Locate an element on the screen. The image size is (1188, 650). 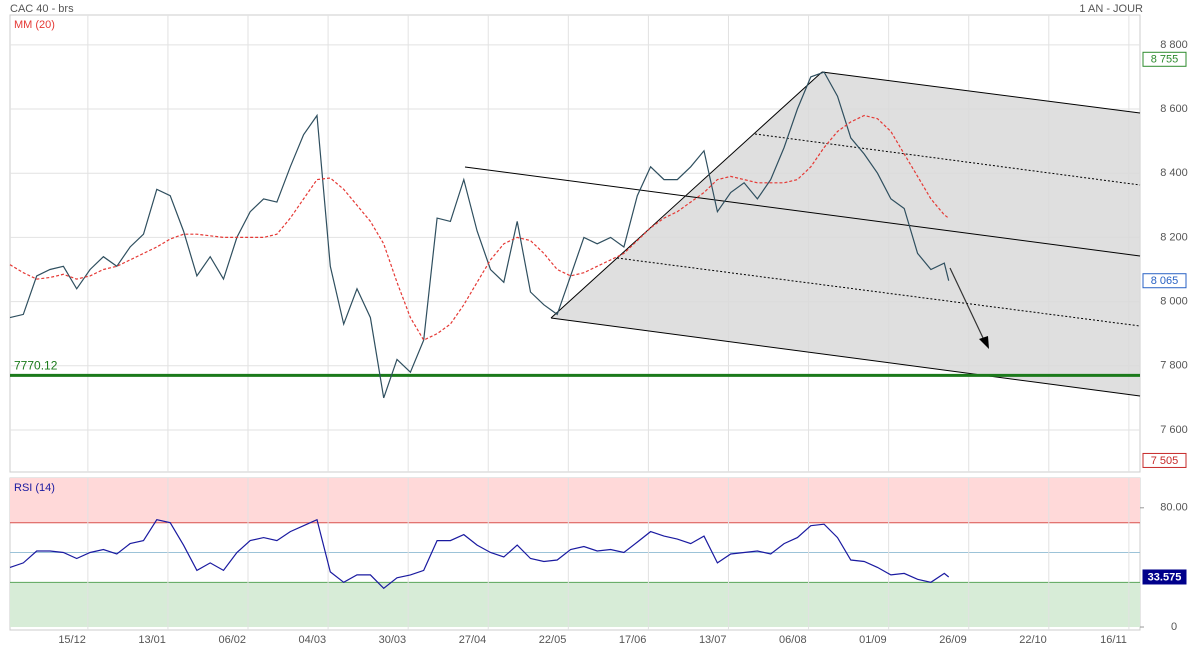
value-box-label: 7 505 is located at coordinates (1165, 461).